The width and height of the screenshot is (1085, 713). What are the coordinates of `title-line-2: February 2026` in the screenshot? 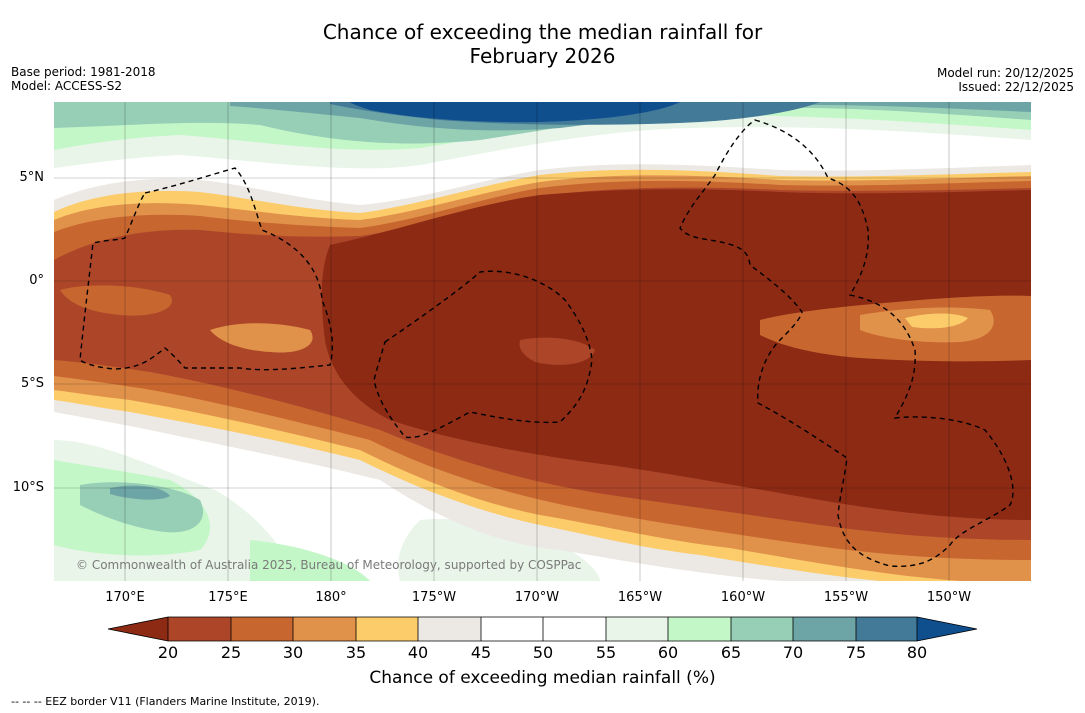 It's located at (542, 56).